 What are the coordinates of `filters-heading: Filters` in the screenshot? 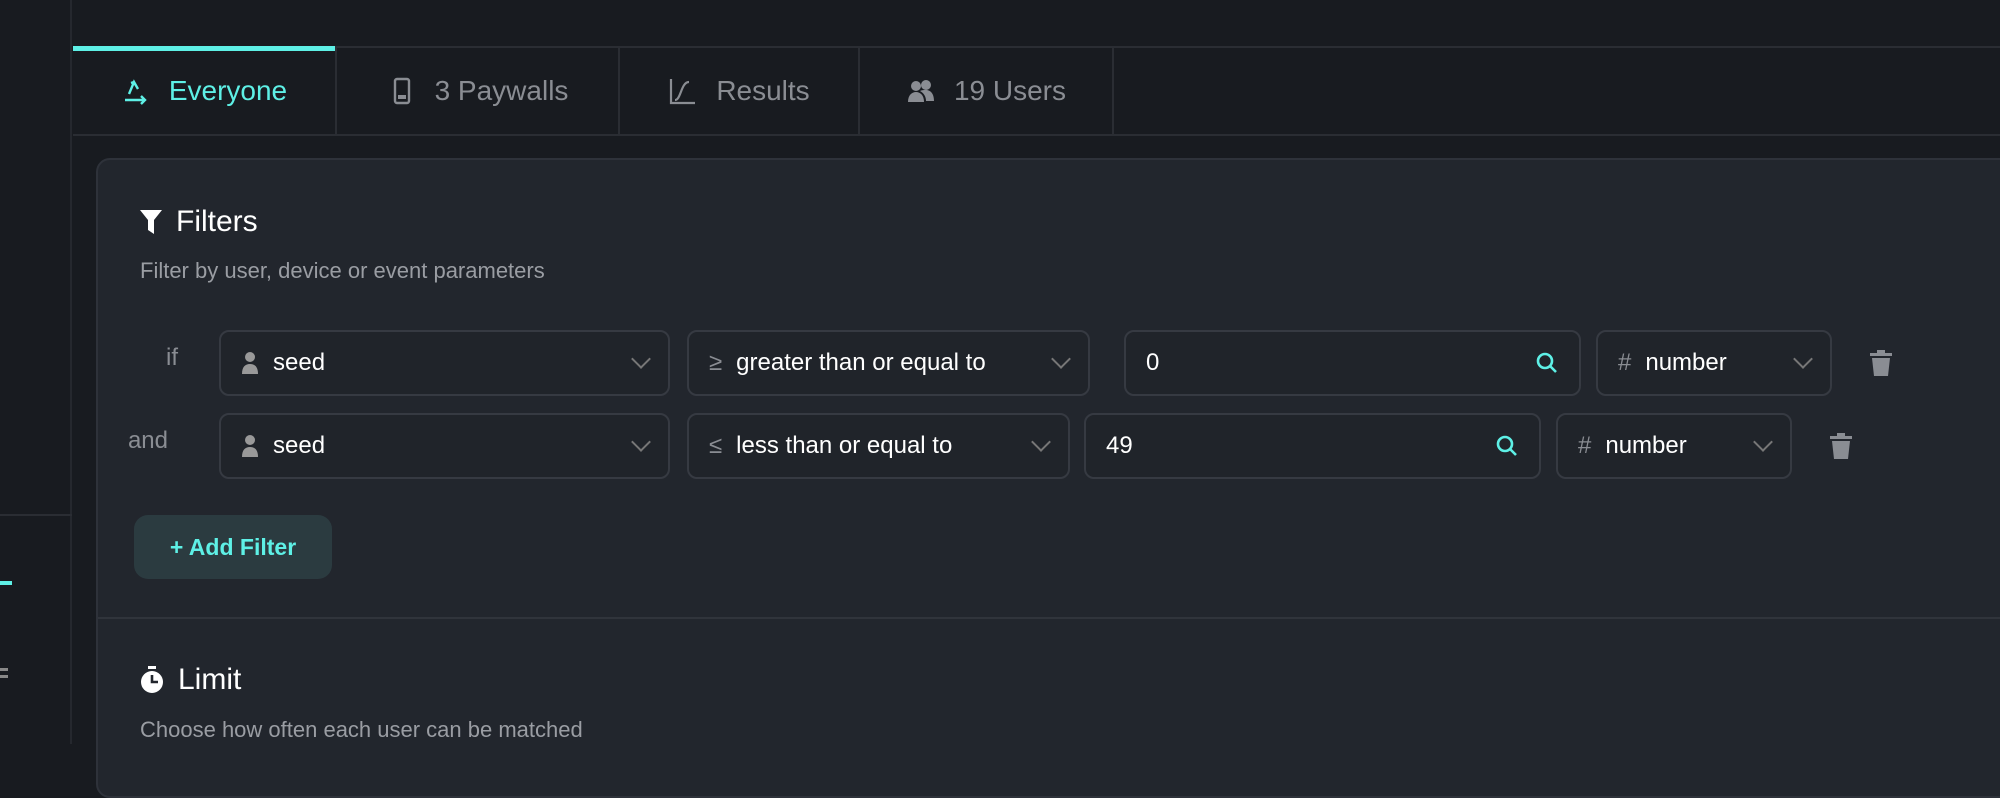 It's located at (199, 222).